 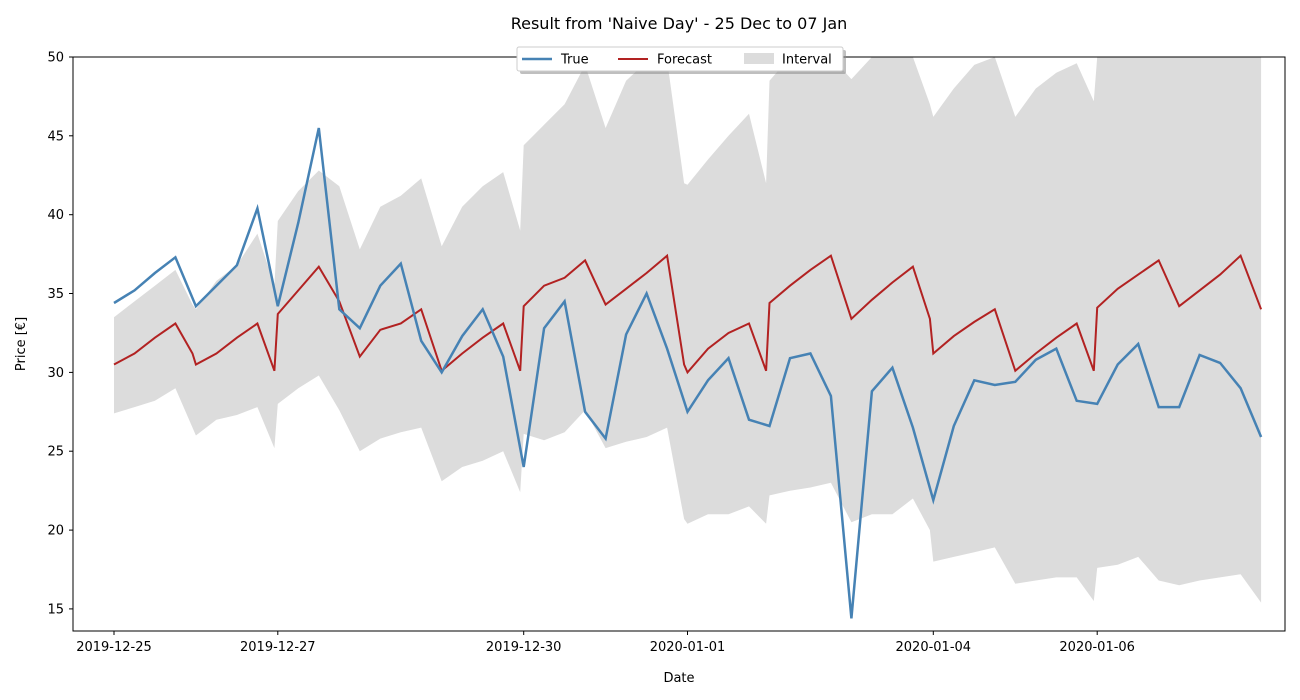 I want to click on y-tick-label: 40, so click(x=55, y=215).